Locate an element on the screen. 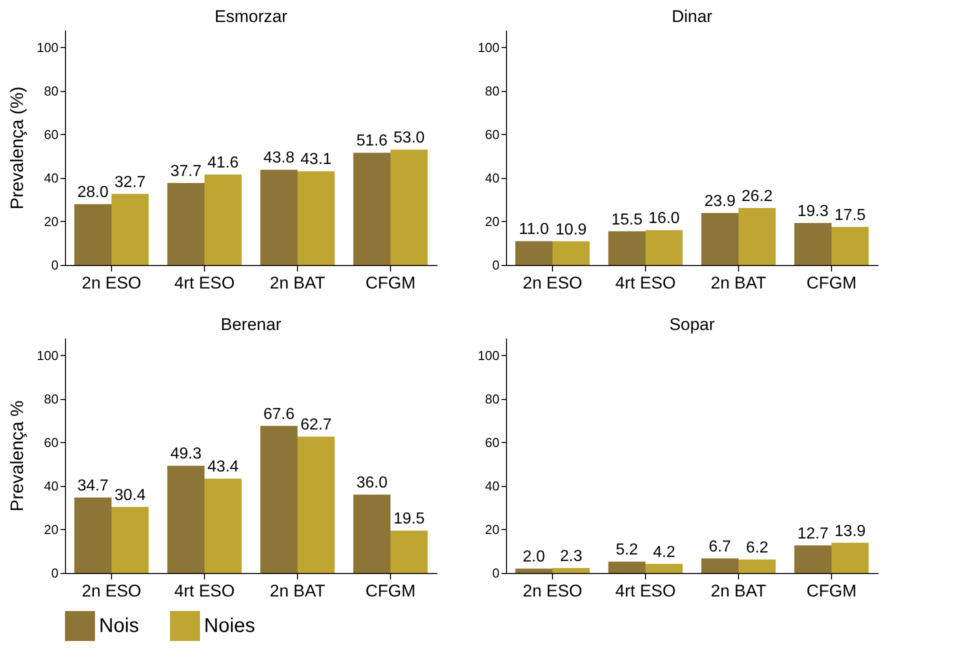 The image size is (953, 665). data-label: 67.6 is located at coordinates (279, 414).